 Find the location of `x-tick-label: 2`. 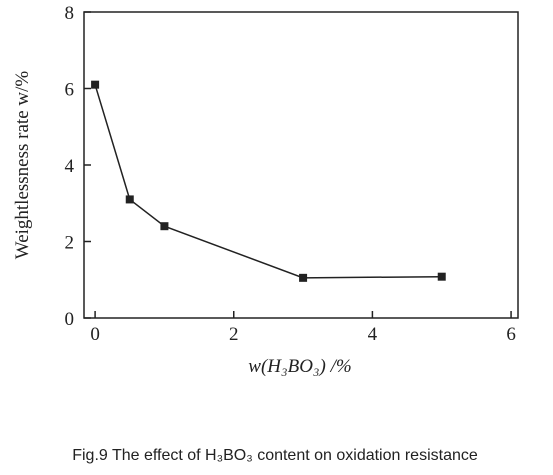

x-tick-label: 2 is located at coordinates (234, 334).